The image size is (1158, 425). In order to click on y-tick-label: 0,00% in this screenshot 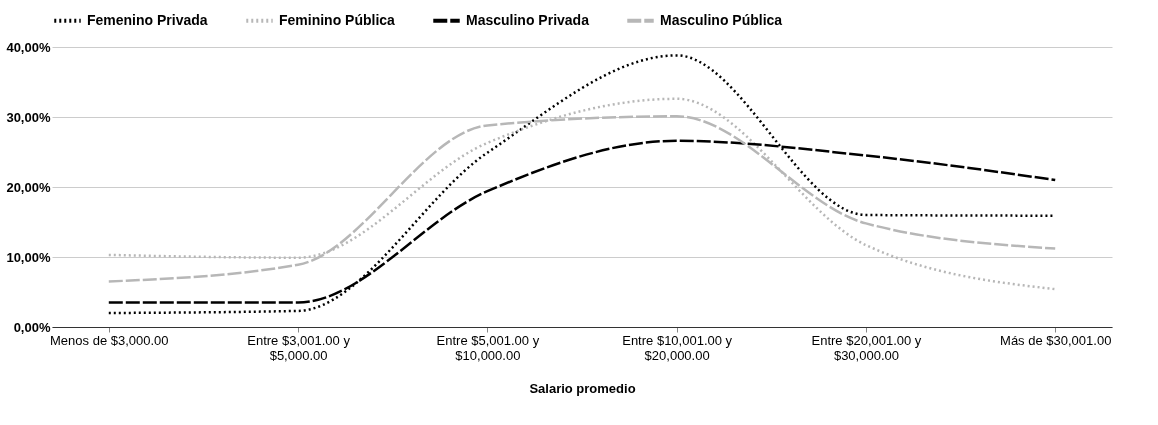, I will do `click(32, 327)`.